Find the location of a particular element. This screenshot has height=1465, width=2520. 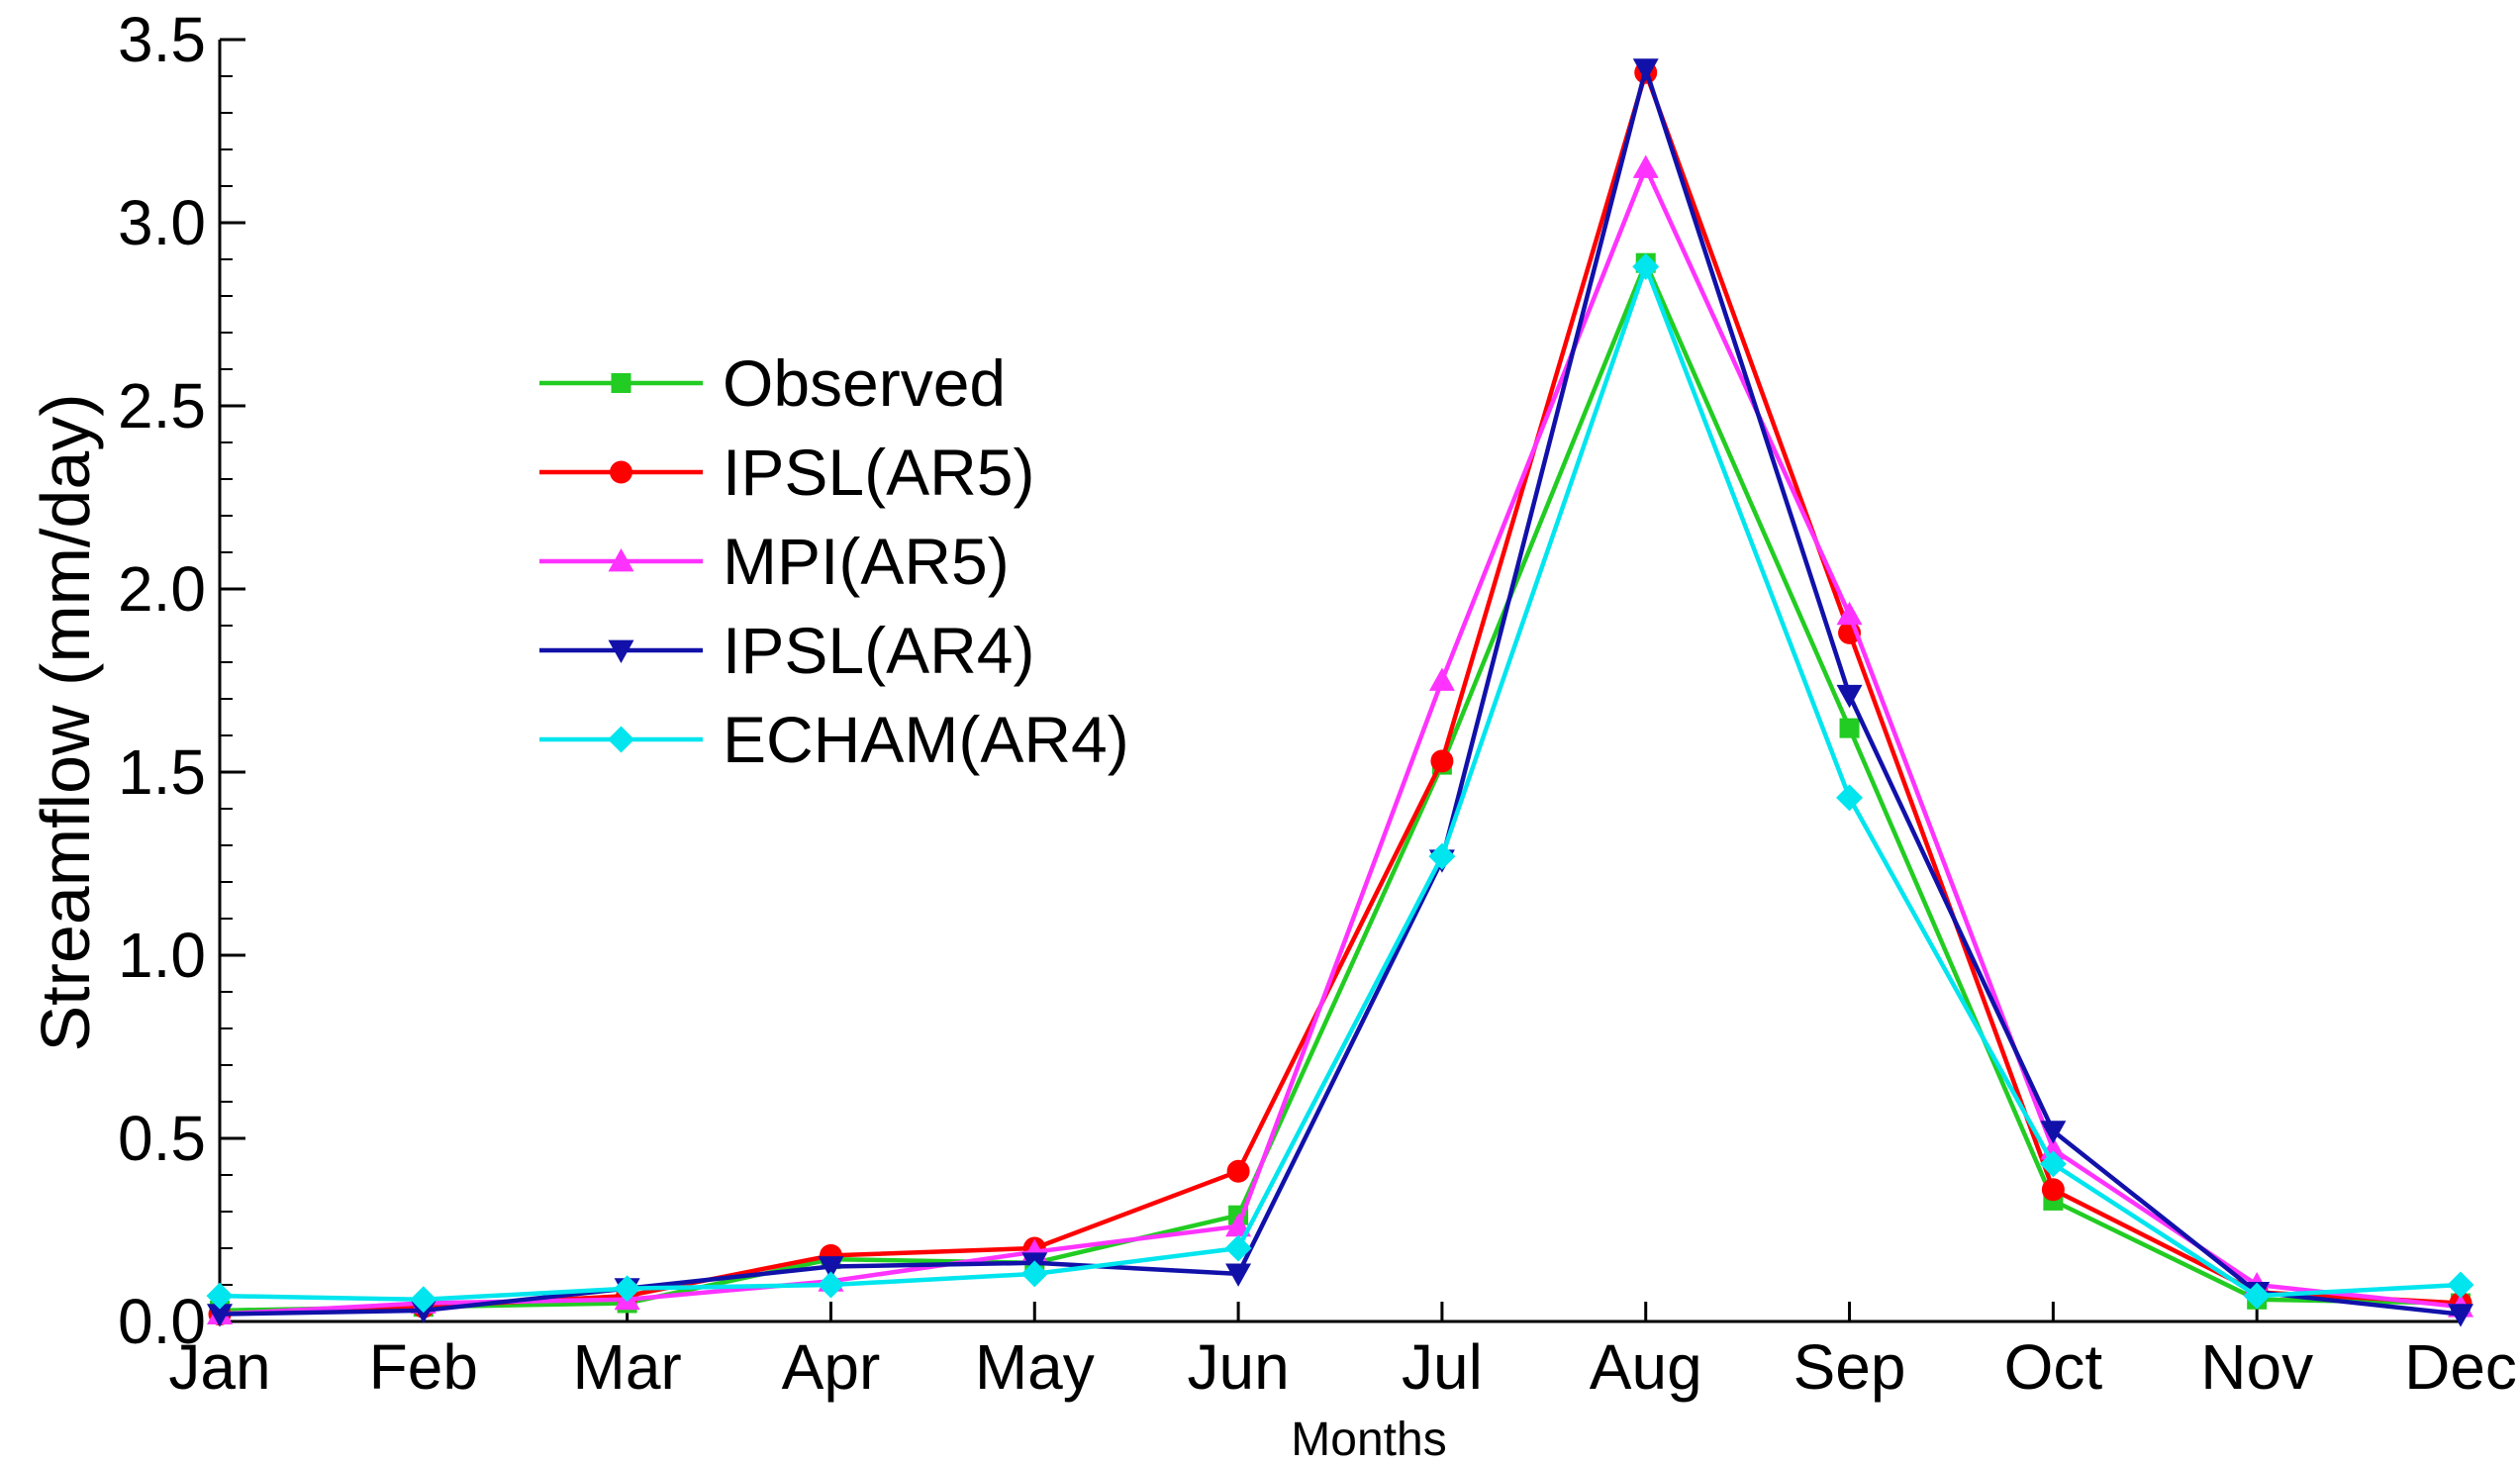

legend-entry-ipsl-ar5: IPSL(AR5) is located at coordinates (786, 472).